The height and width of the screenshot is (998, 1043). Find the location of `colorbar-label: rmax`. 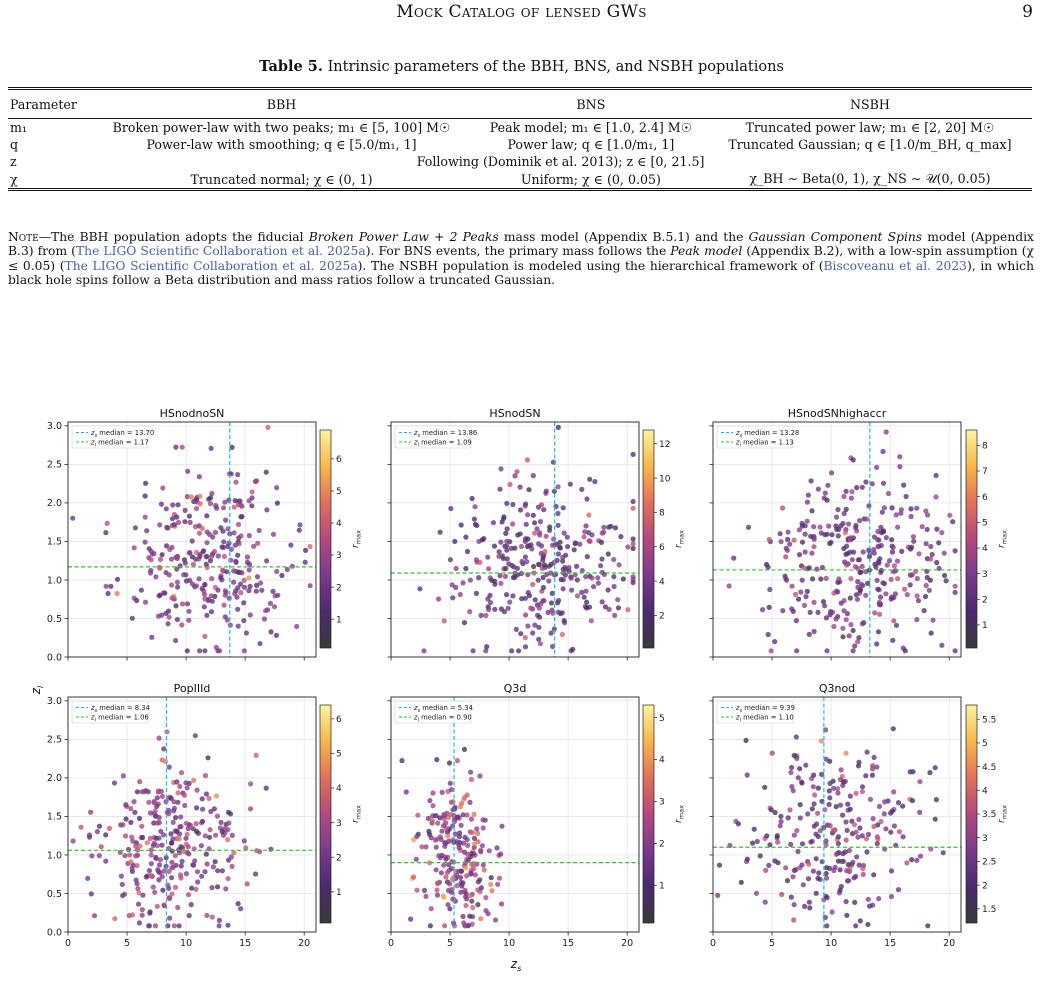

colorbar-label: rmax is located at coordinates (680, 814).